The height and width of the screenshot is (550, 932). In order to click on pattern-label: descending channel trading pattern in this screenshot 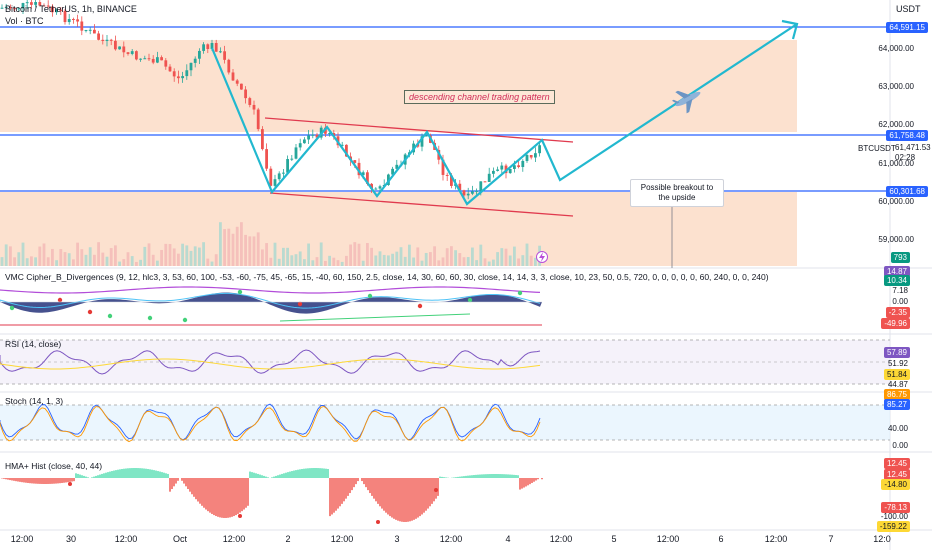, I will do `click(479, 97)`.